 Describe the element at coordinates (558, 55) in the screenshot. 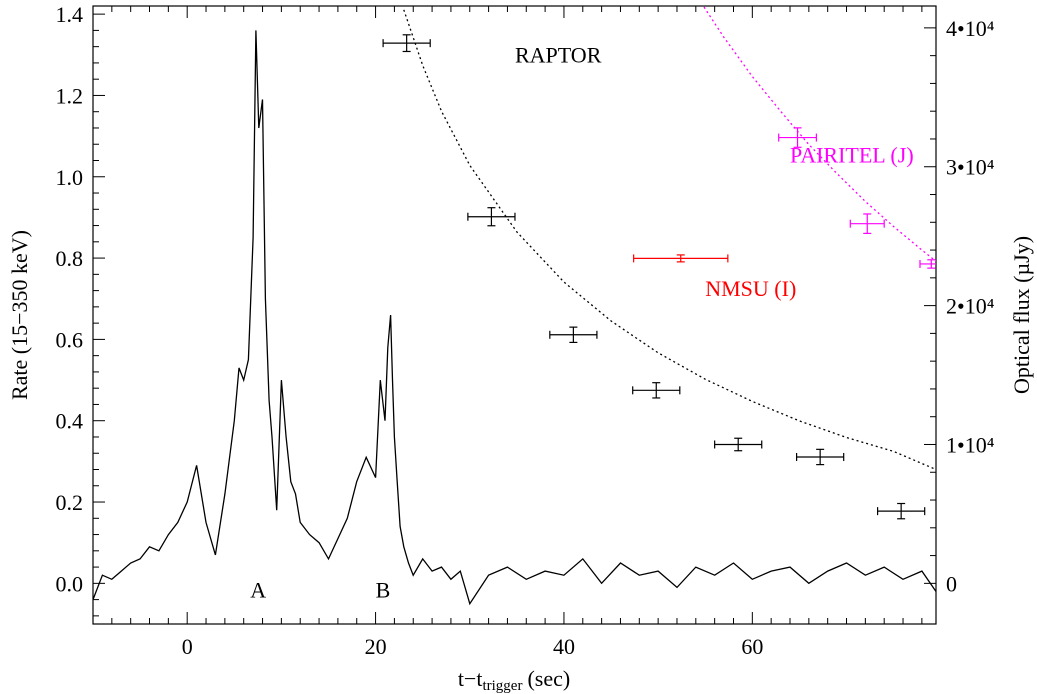

I see `annotation-label: RAPTOR` at that location.